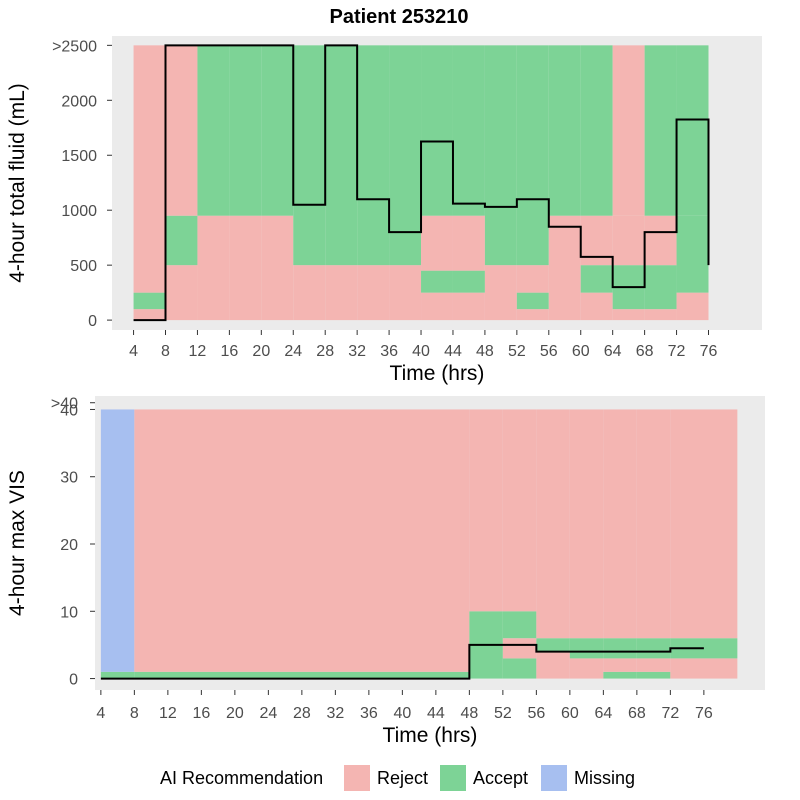 The height and width of the screenshot is (800, 800). I want to click on top-y-axis-title: 4-hour total fluid (mL), so click(17, 183).